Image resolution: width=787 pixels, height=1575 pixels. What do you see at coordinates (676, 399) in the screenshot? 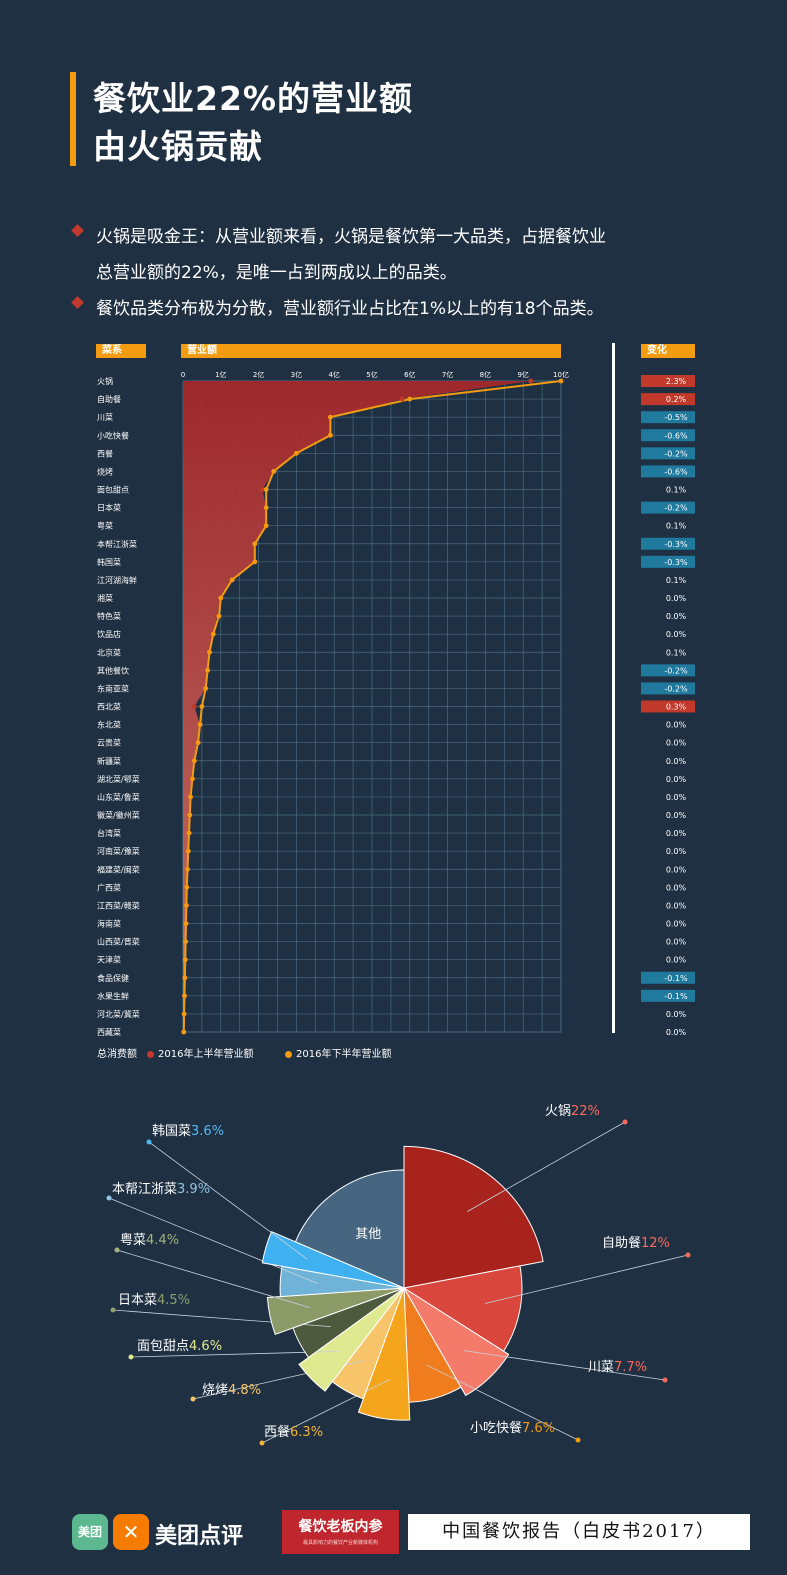
I see `change-value: 0.2%` at bounding box center [676, 399].